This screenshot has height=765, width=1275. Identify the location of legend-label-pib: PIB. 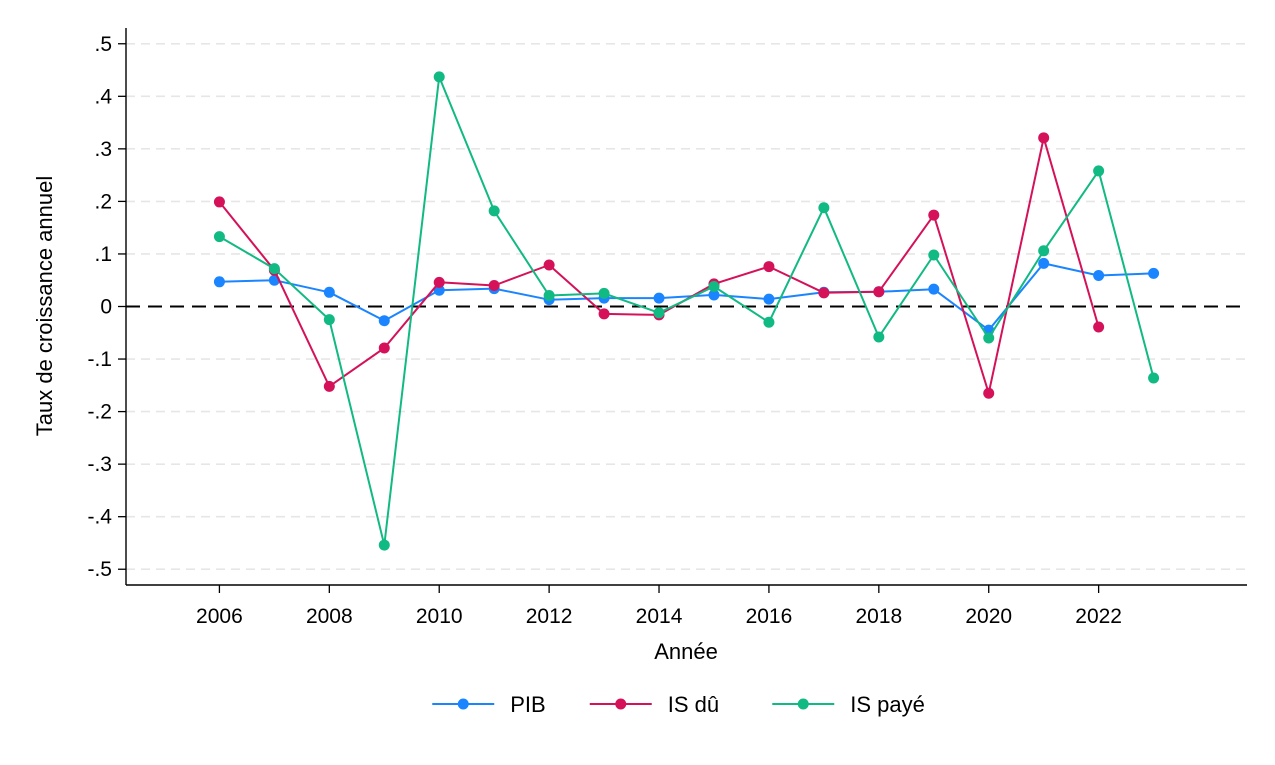
(527, 704).